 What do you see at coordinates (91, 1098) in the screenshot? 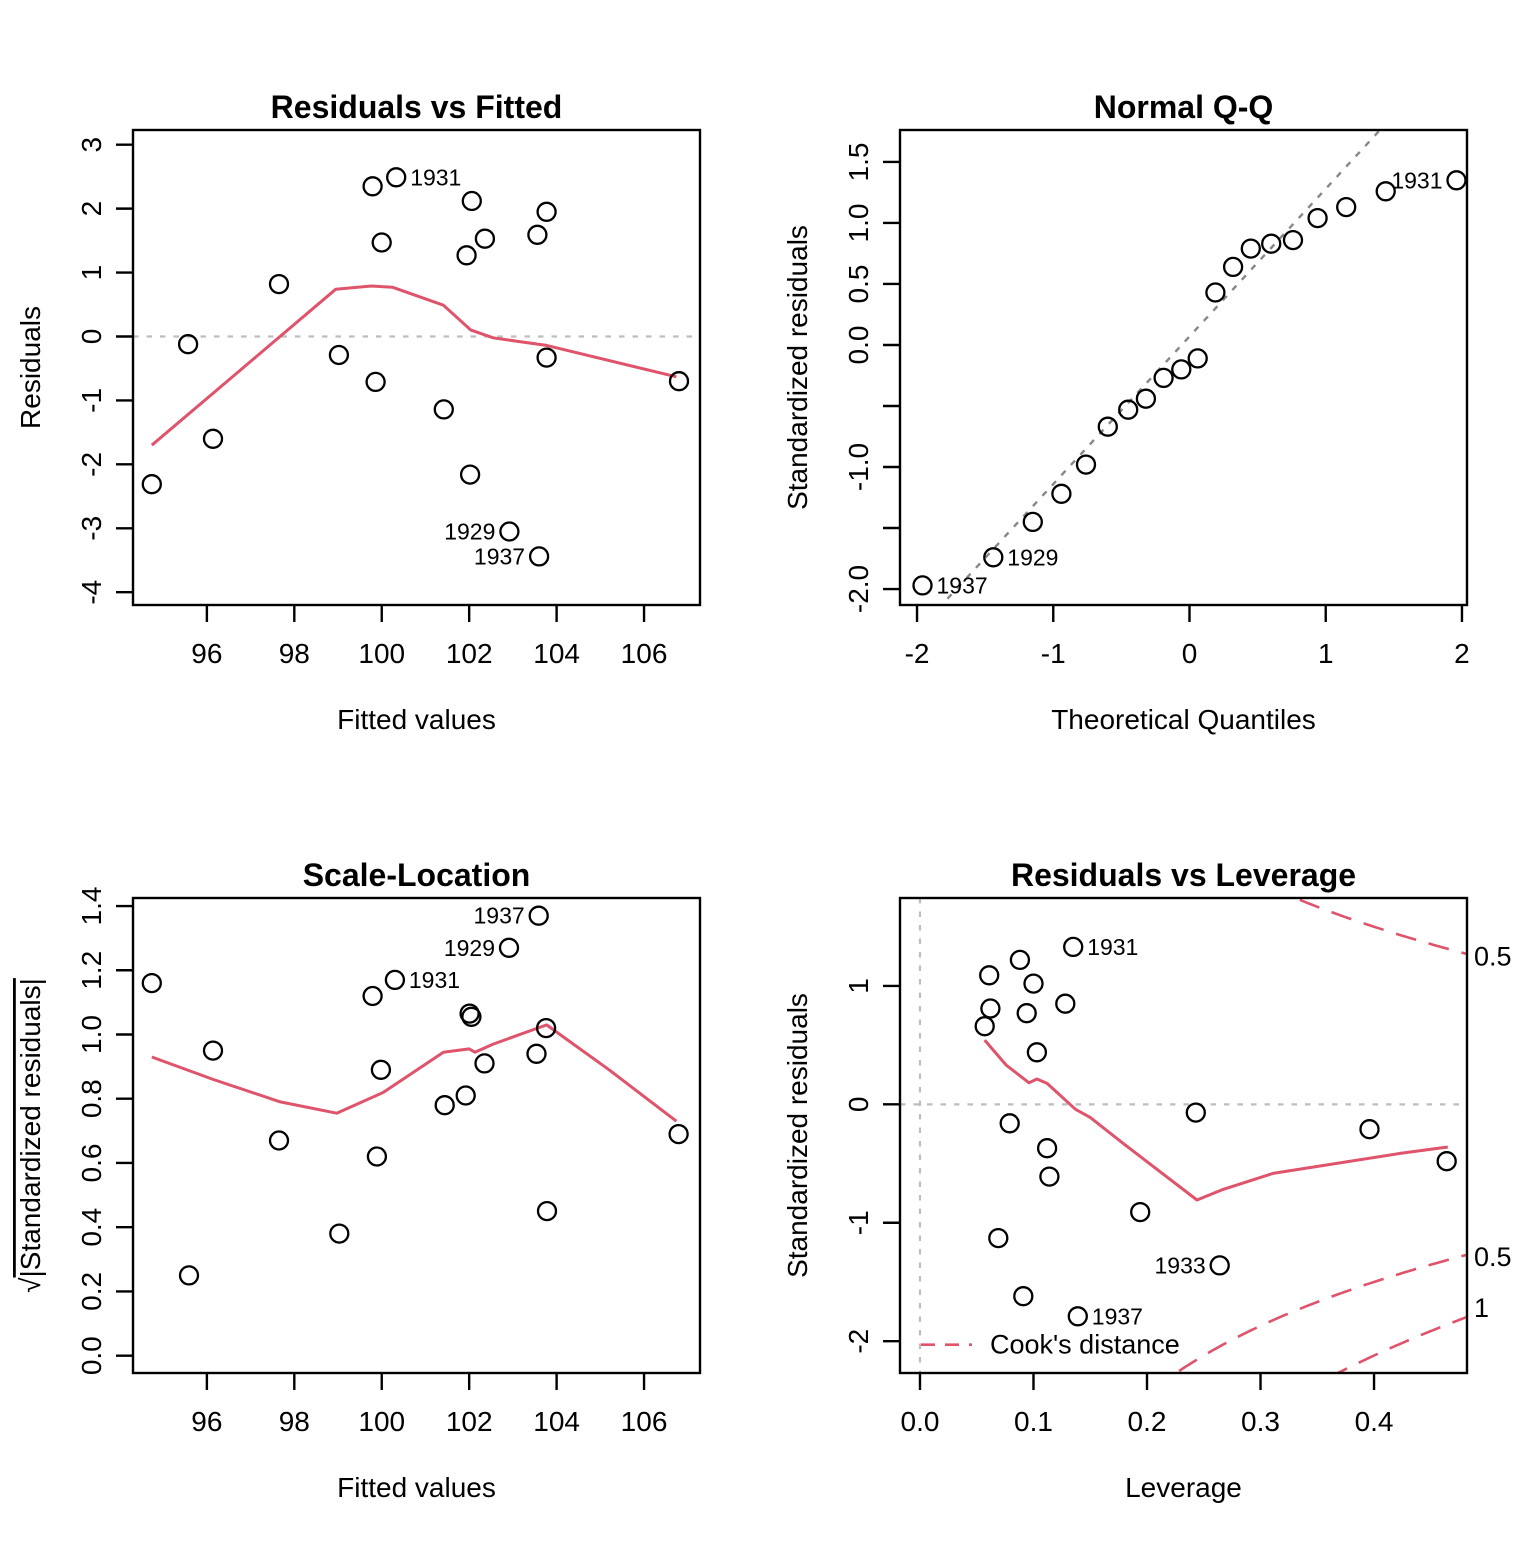
I see `y-tick-label: 0.8` at bounding box center [91, 1098].